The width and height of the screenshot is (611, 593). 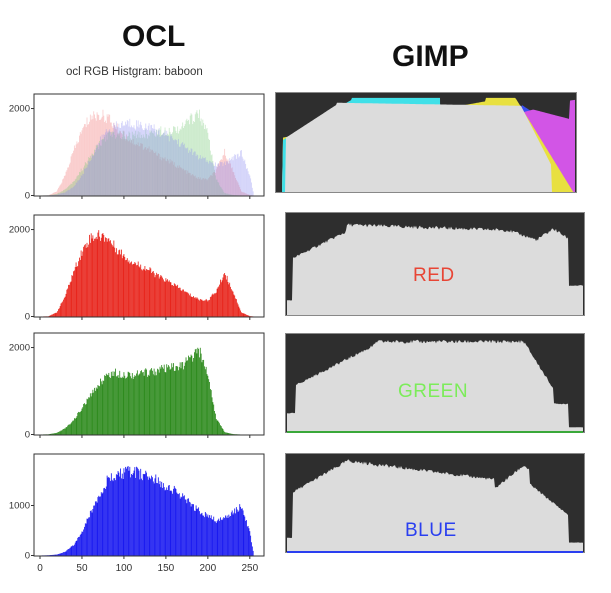 What do you see at coordinates (249, 568) in the screenshot?
I see `x-tick-label: 250` at bounding box center [249, 568].